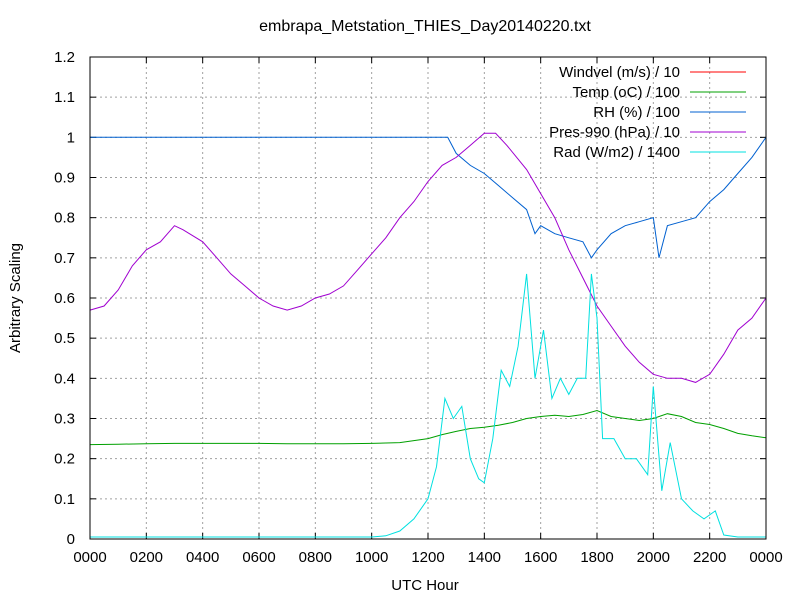  I want to click on legend-label: RH (%) / 100, so click(636, 112).